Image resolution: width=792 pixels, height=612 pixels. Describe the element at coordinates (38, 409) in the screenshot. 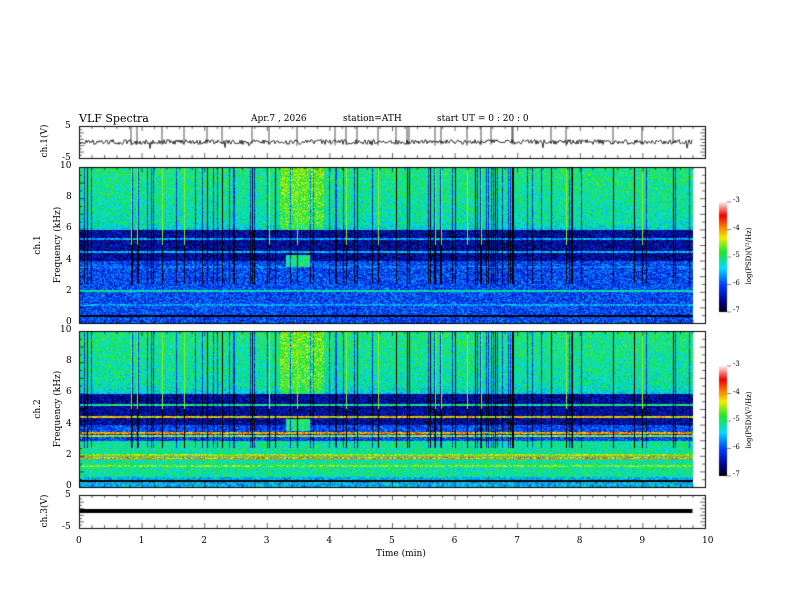

I see `ch2-spec-ylabel-top: ch.2` at that location.